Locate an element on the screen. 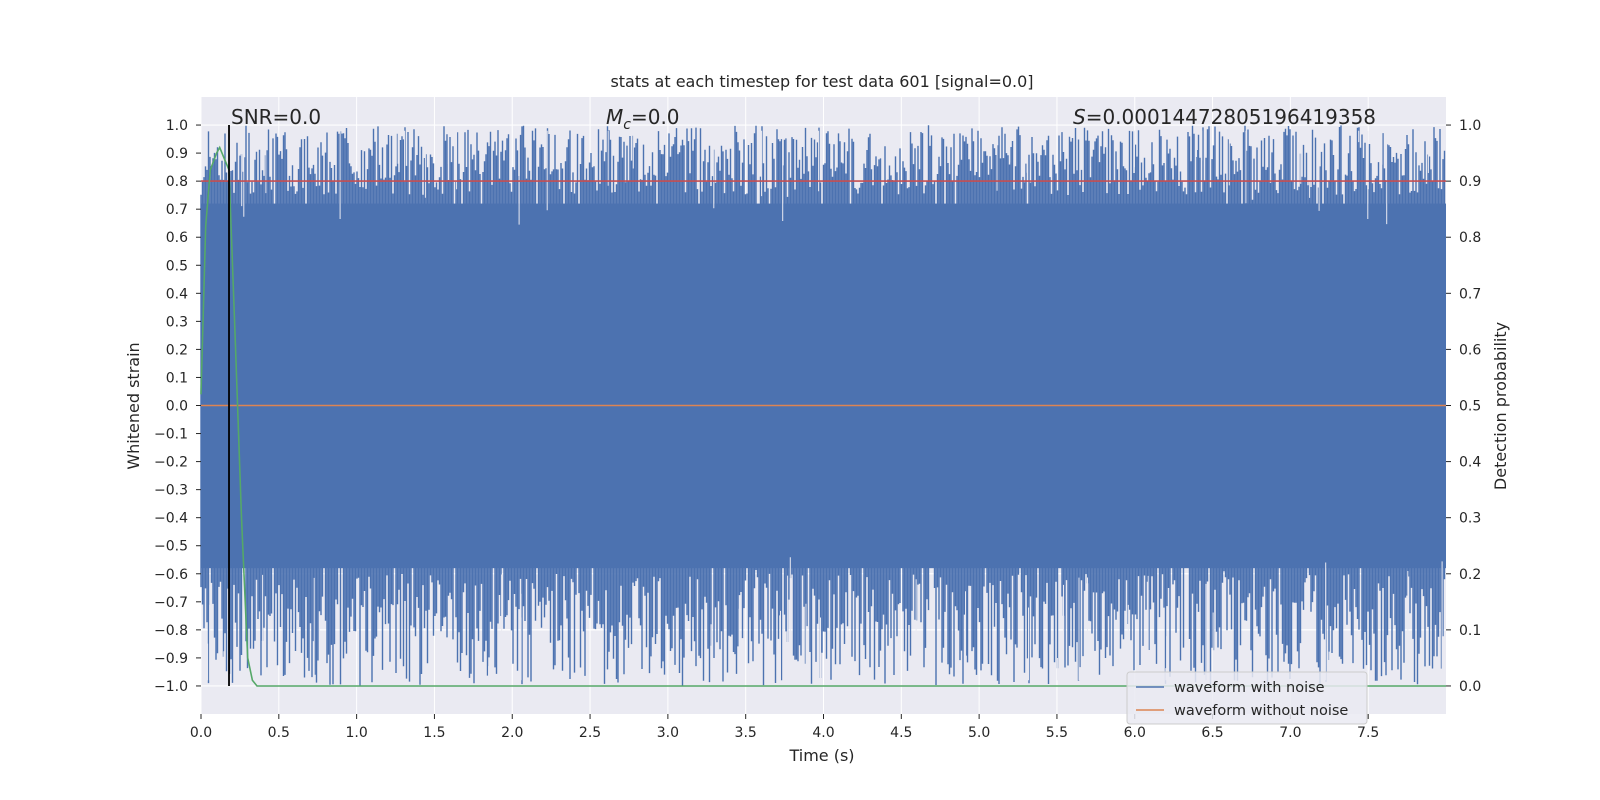 This screenshot has width=1600, height=800. y-left-tick-label: −0.5 is located at coordinates (171, 547).